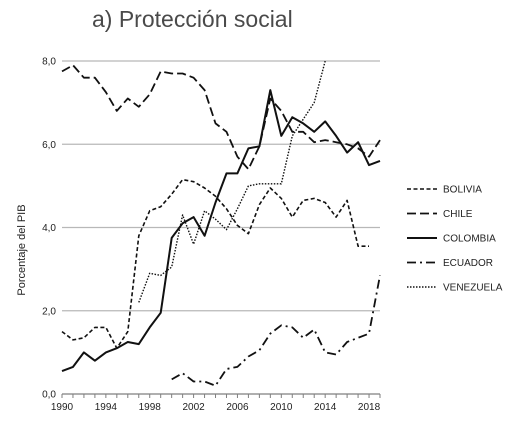 The image size is (525, 433). I want to click on legend-label-colombia: COLOMBIA, so click(469, 239).